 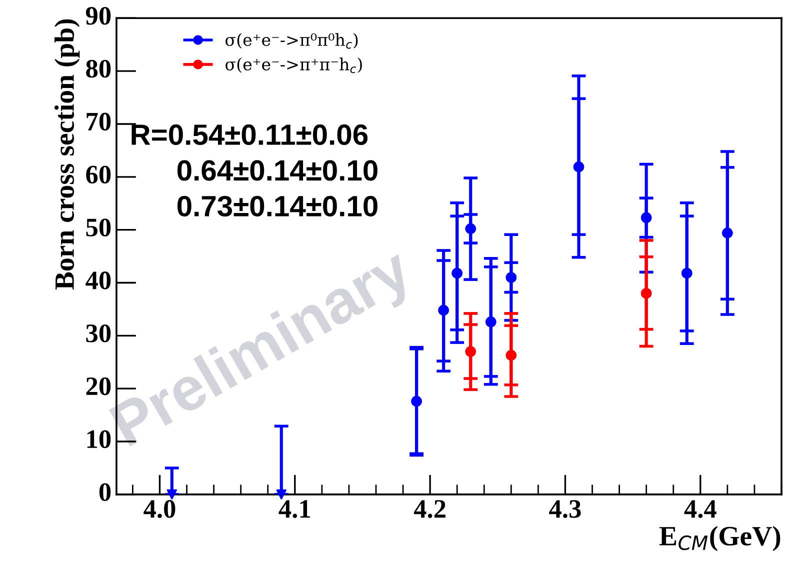 What do you see at coordinates (99, 439) in the screenshot?
I see `y-tick-label: 10` at bounding box center [99, 439].